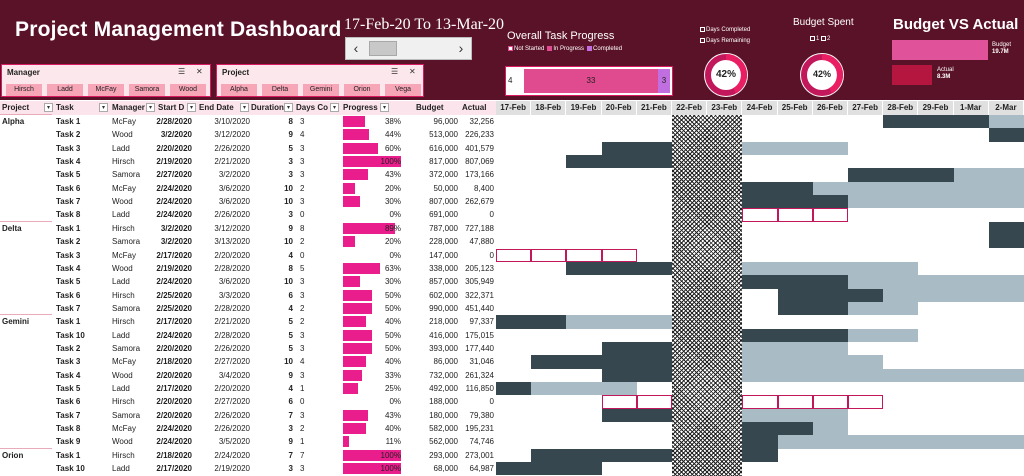 The height and width of the screenshot is (476, 1024). What do you see at coordinates (267, 107) in the screenshot?
I see `column-header-duration: Duration` at bounding box center [267, 107].